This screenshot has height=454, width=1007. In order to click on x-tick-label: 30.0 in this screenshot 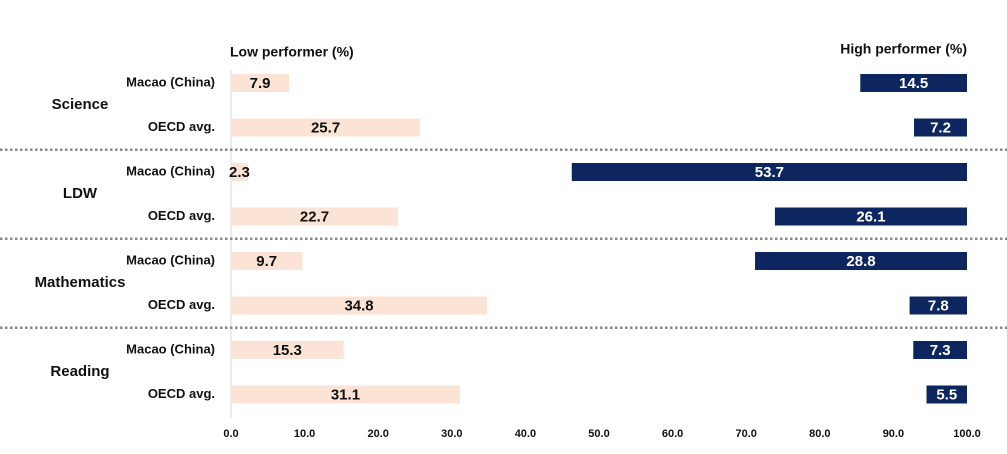, I will do `click(451, 434)`.